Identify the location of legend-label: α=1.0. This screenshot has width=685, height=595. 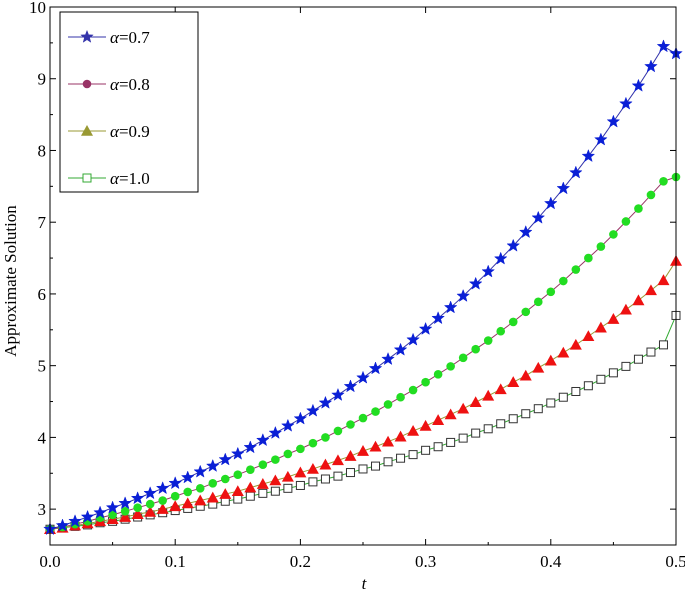
(130, 178).